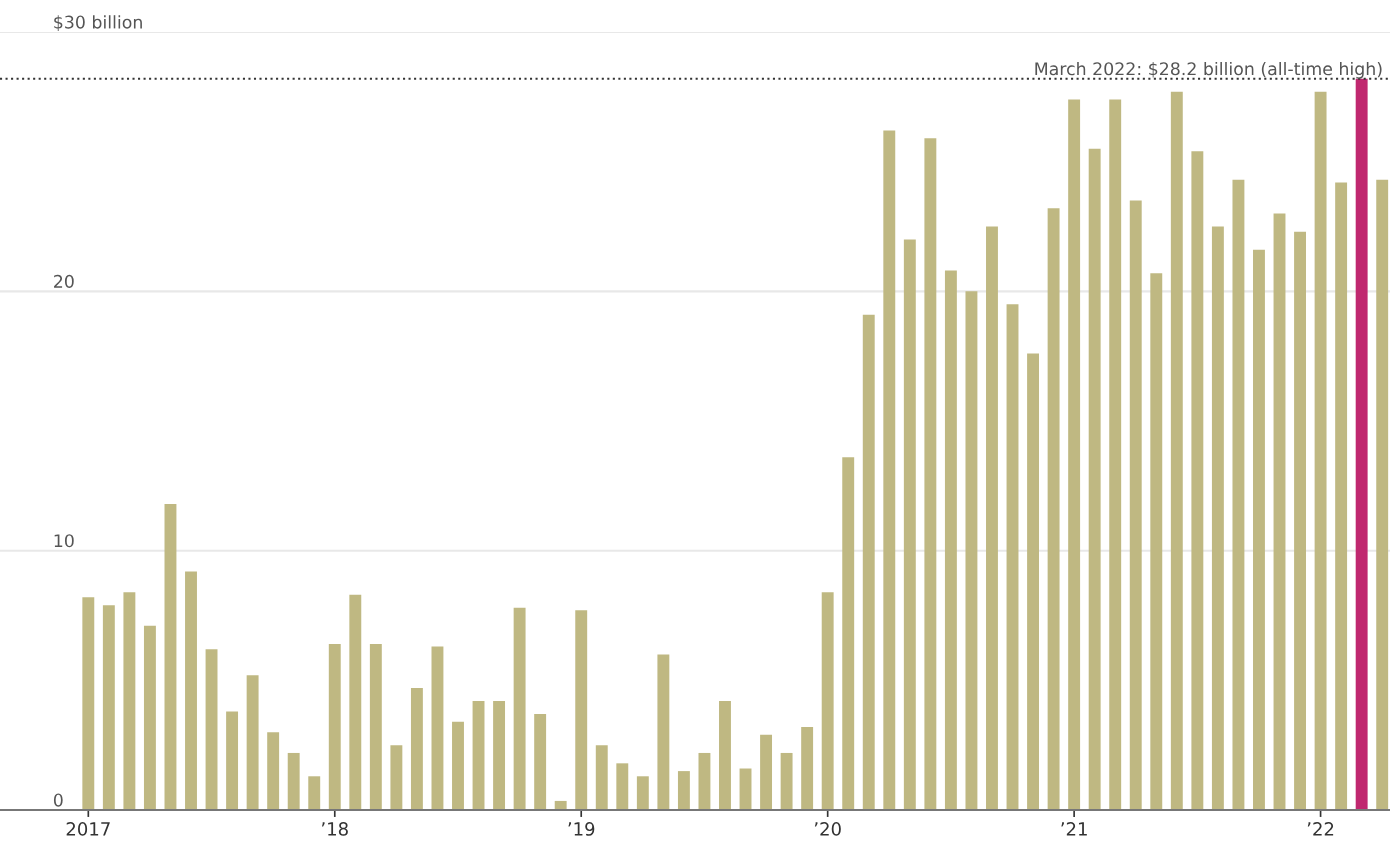 The width and height of the screenshot is (1390, 855). Describe the element at coordinates (98, 23) in the screenshot. I see `y-tick-label: $30 billion` at that location.